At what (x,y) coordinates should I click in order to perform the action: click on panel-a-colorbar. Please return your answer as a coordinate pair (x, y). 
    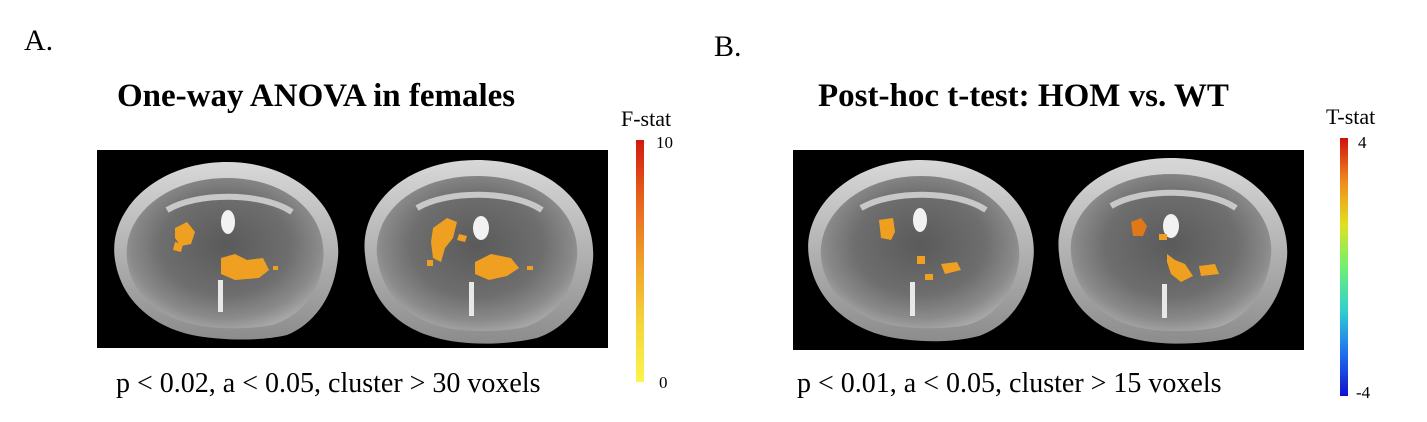
    Looking at the image, I should click on (640, 261).